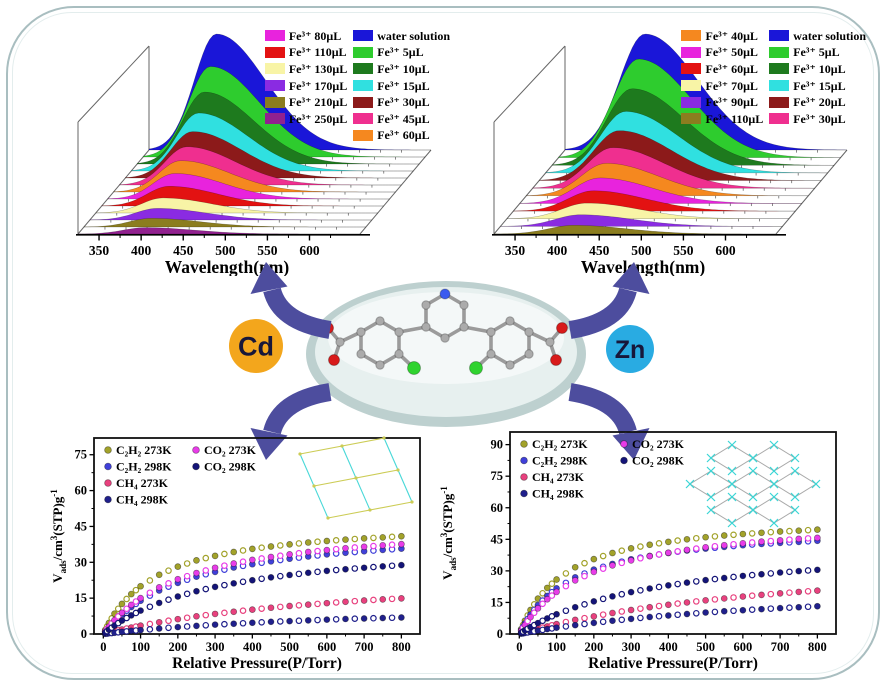 This screenshot has height=686, width=886. I want to click on legend-item: Fe³⁺ 45μL, so click(401, 119).